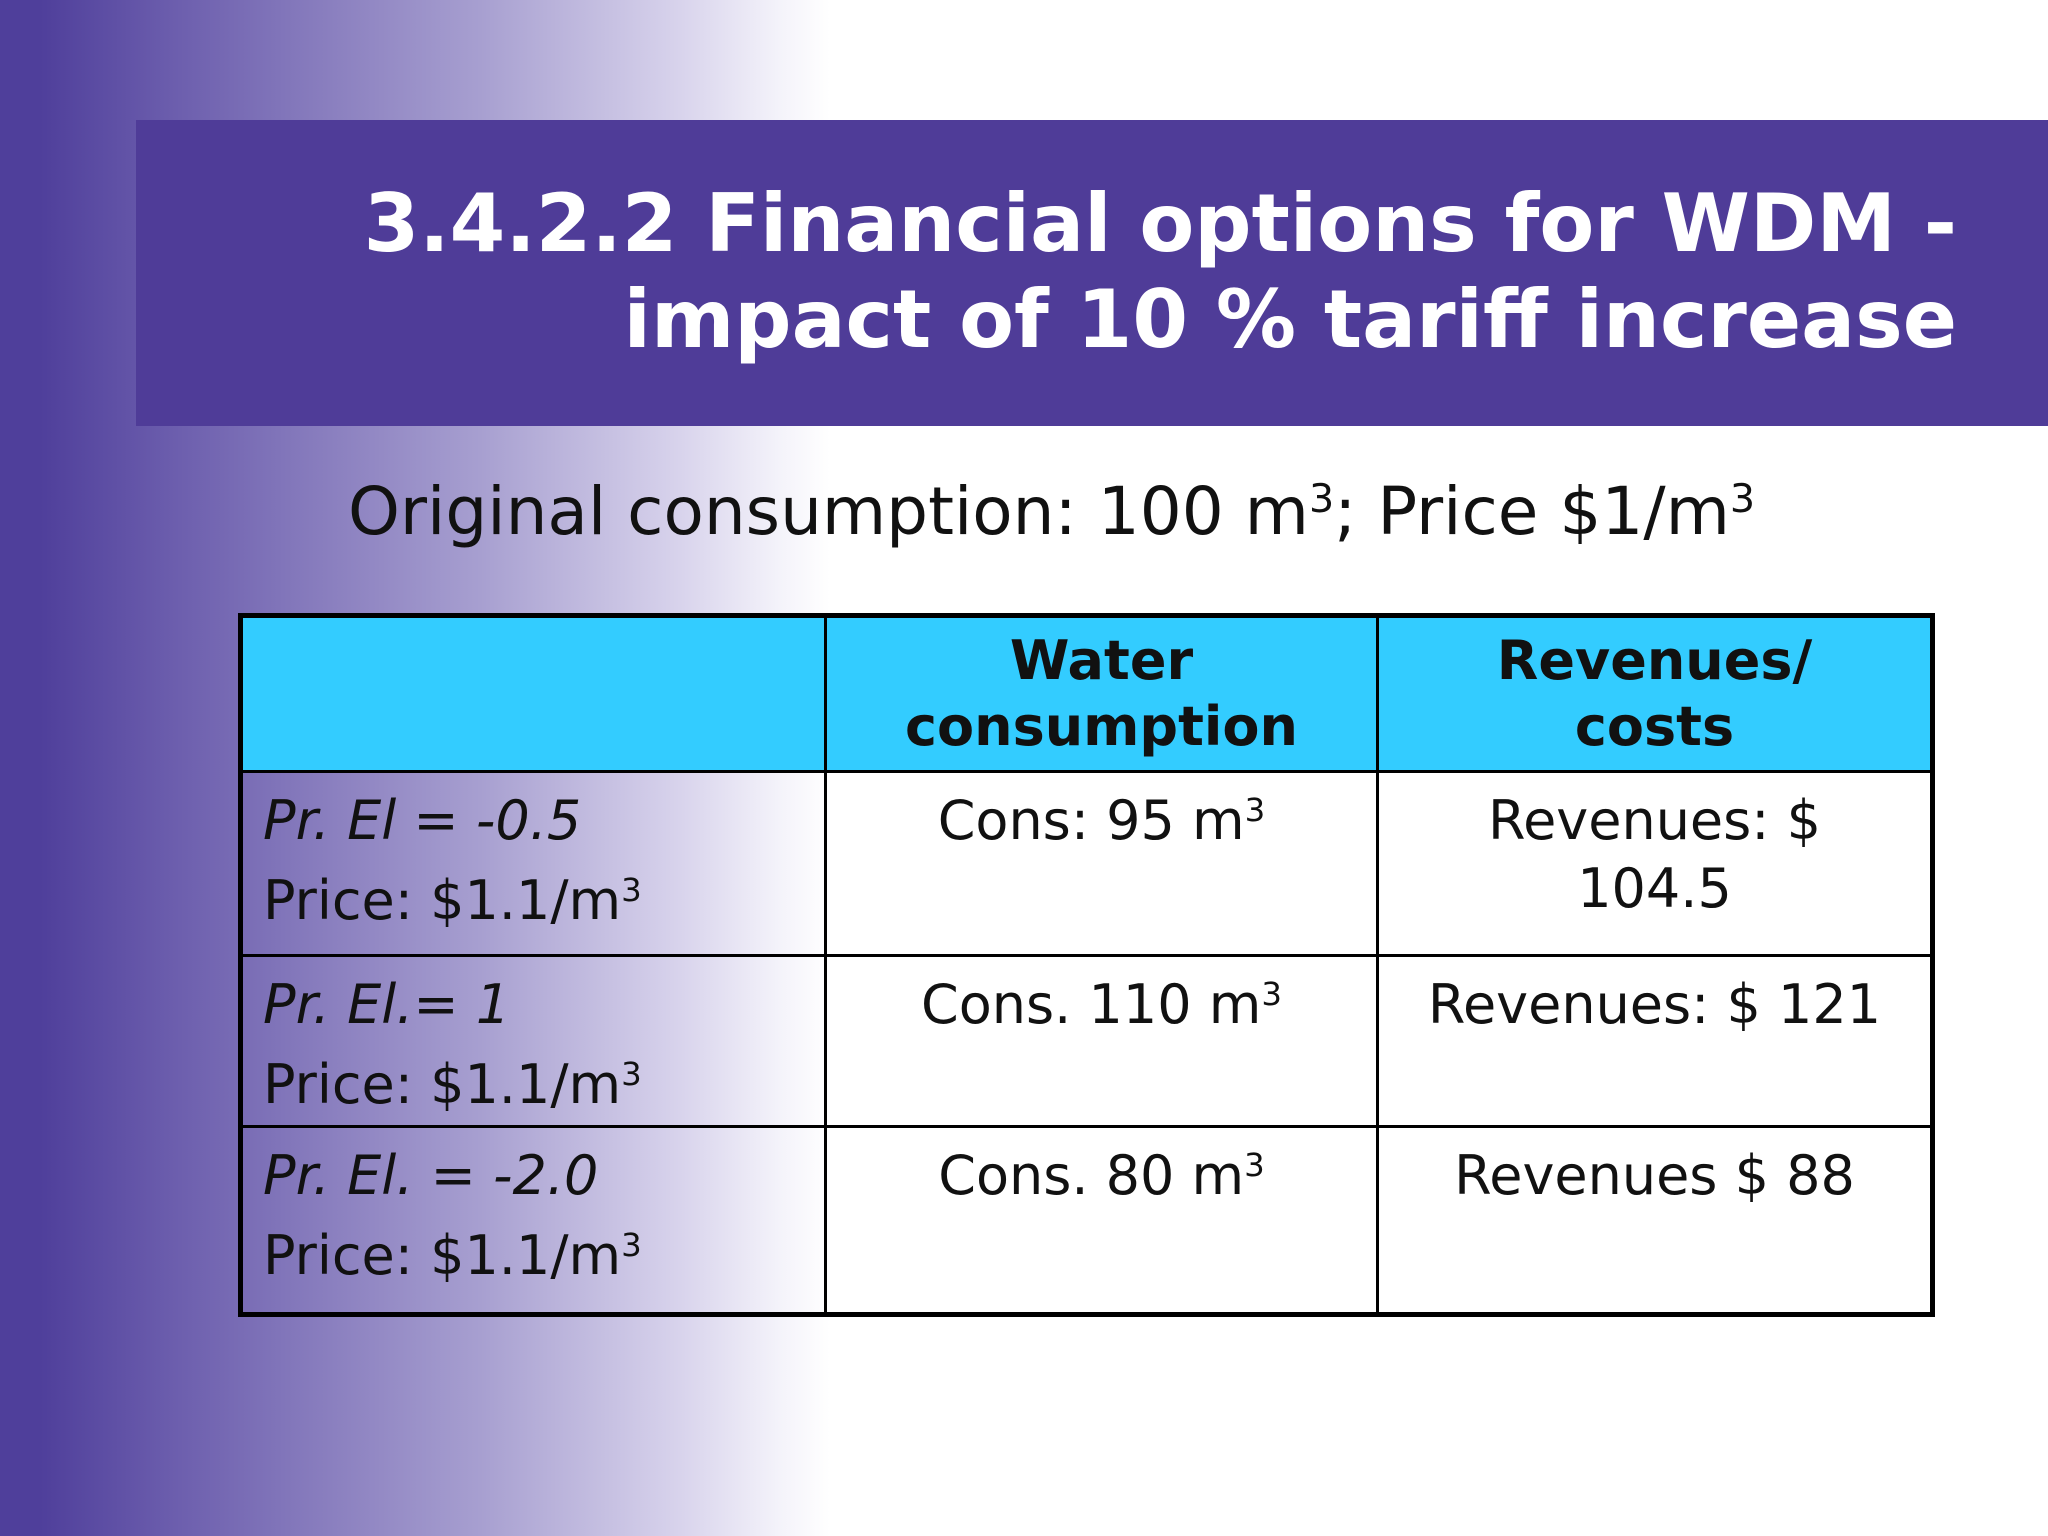  Describe the element at coordinates (1101, 660) in the screenshot. I see `header-water-line-1: Water` at that location.